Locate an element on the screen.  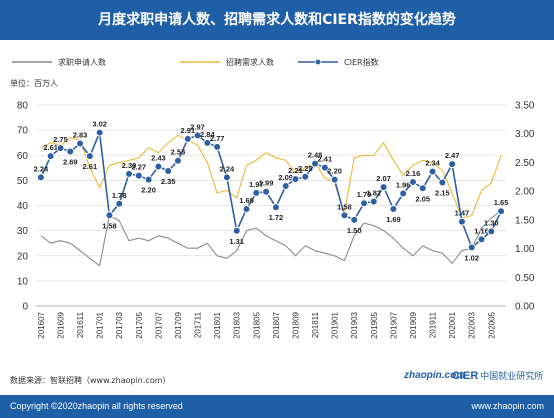
y-left-tick: 30 is located at coordinates (23, 231).